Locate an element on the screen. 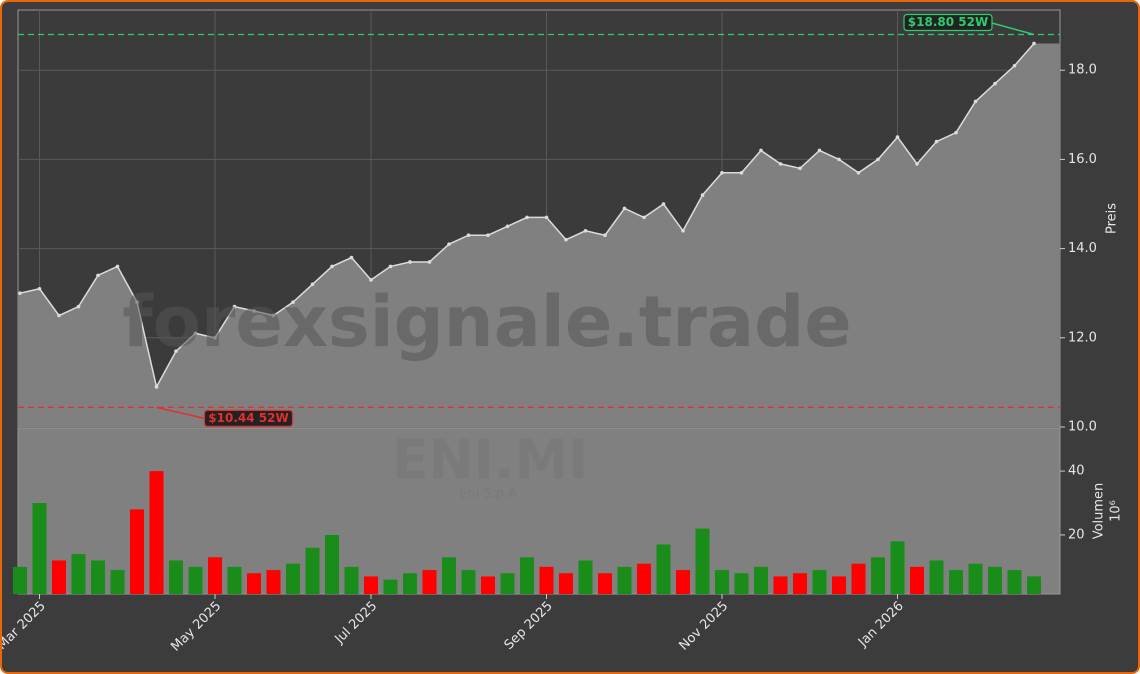 Image resolution: width=1140 pixels, height=674 pixels. annotation-arrow is located at coordinates (180, 413).